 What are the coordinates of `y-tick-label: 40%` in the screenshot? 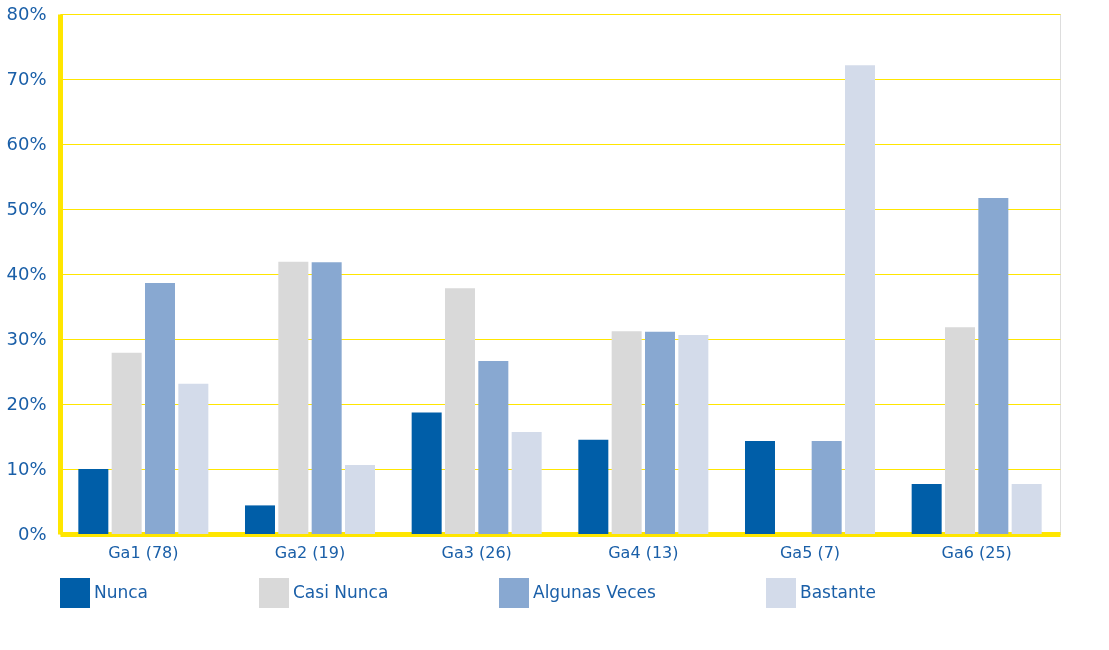 It's located at (26, 273).